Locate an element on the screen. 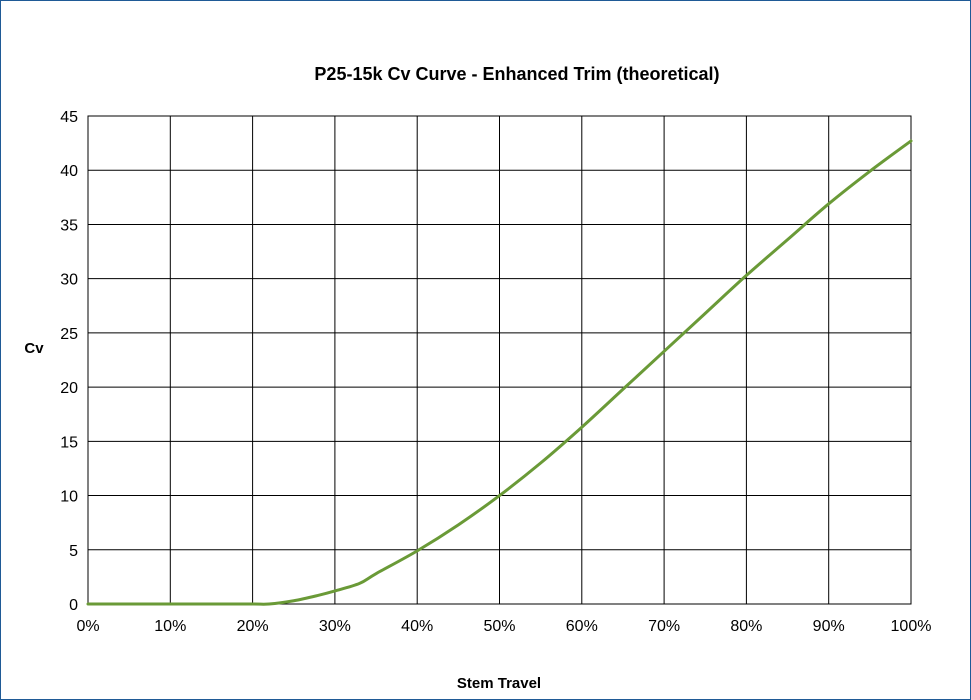  x-tick-label: 90% is located at coordinates (829, 626).